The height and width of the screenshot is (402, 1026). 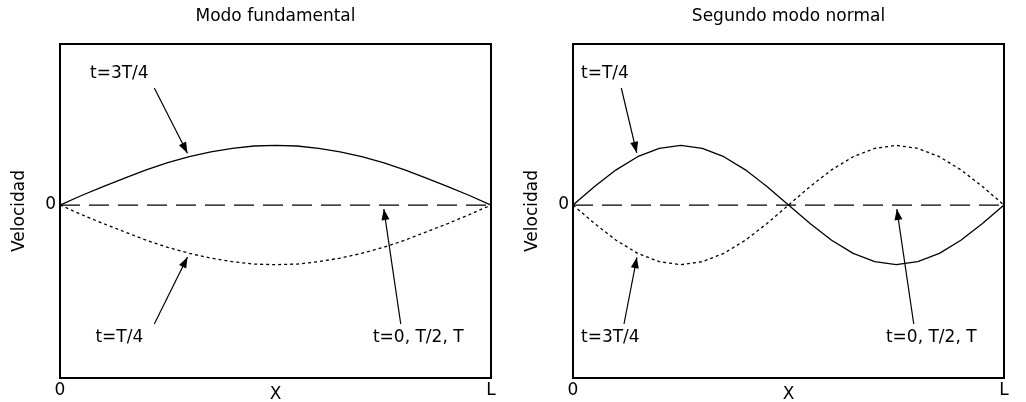 I want to click on chart-title: Modo fundamental, so click(x=275, y=15).